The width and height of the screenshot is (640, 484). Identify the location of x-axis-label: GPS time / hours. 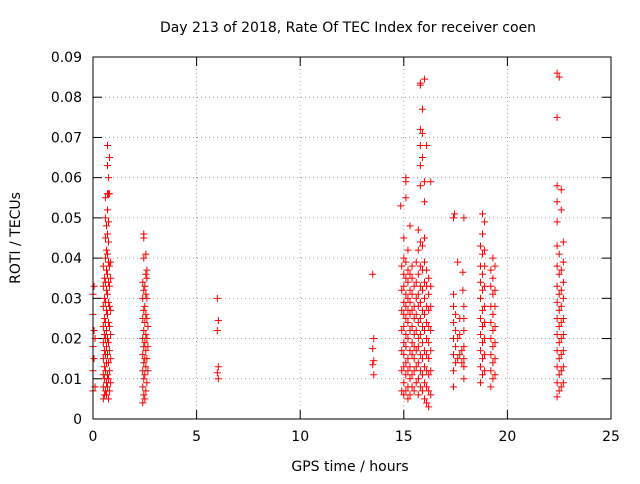
(349, 467).